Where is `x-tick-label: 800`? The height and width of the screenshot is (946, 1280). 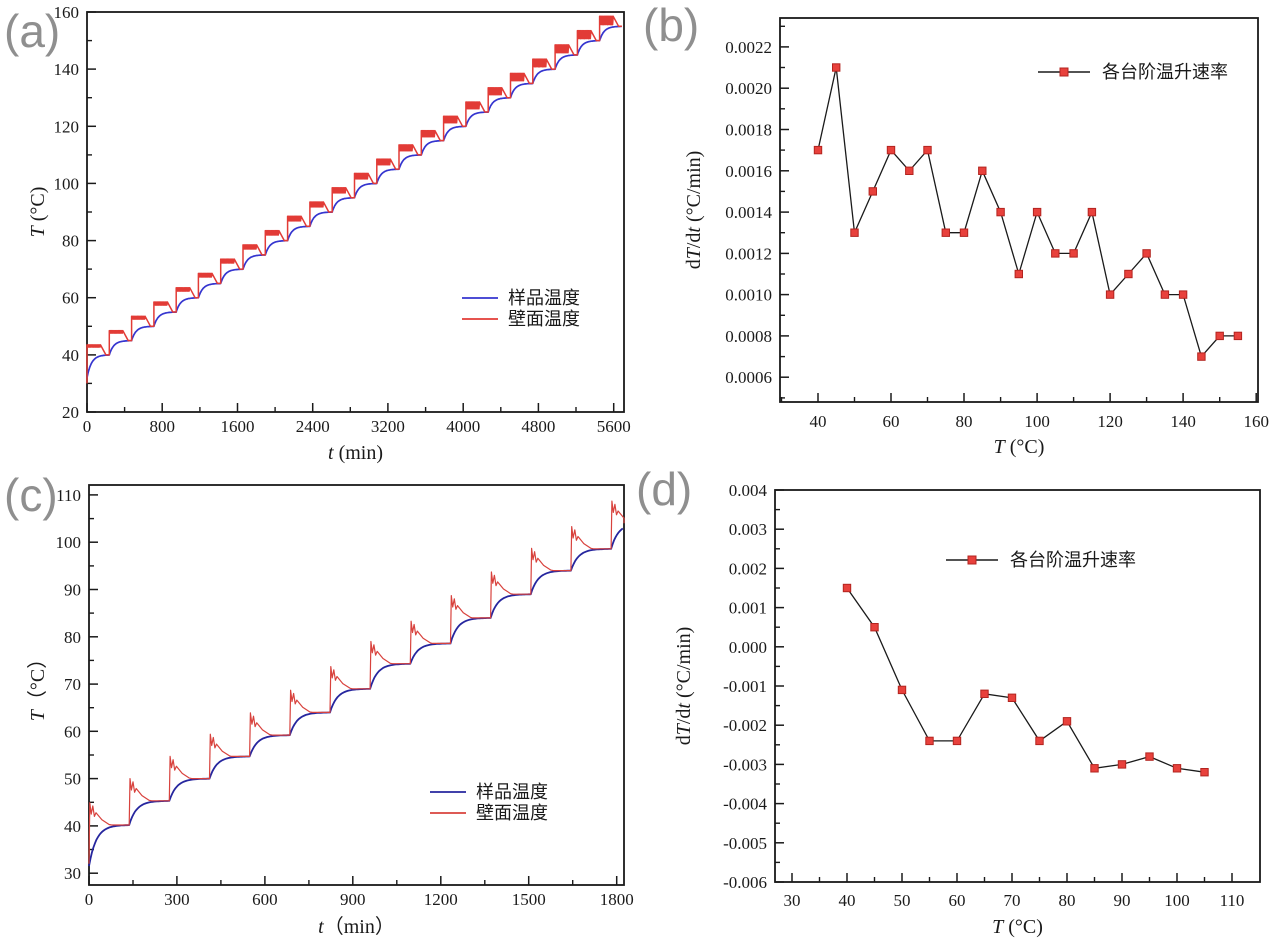 x-tick-label: 800 is located at coordinates (162, 426).